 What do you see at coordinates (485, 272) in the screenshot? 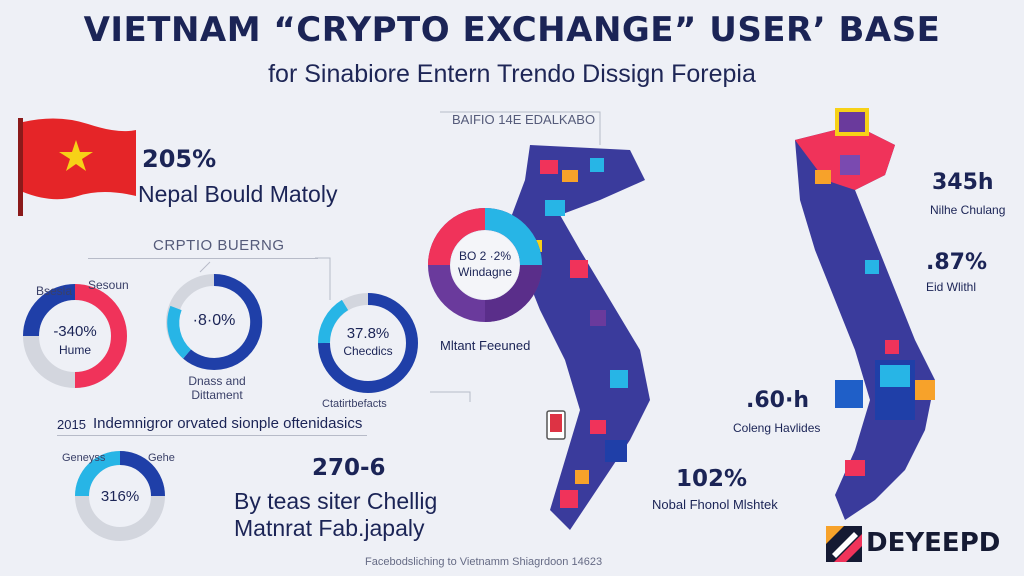
I see `center-donut-text-2: Windagne` at bounding box center [485, 272].